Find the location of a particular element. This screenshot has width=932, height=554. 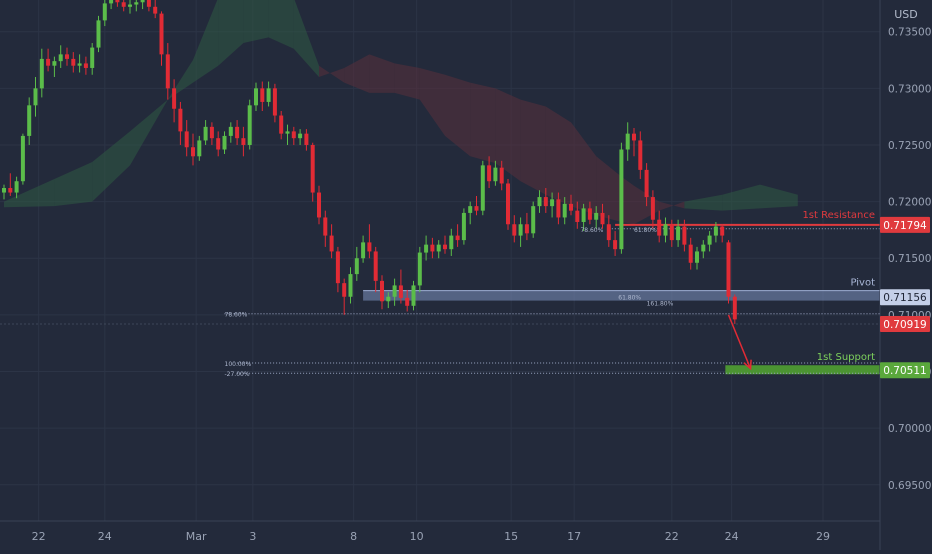

pivot-zone is located at coordinates (622, 295).